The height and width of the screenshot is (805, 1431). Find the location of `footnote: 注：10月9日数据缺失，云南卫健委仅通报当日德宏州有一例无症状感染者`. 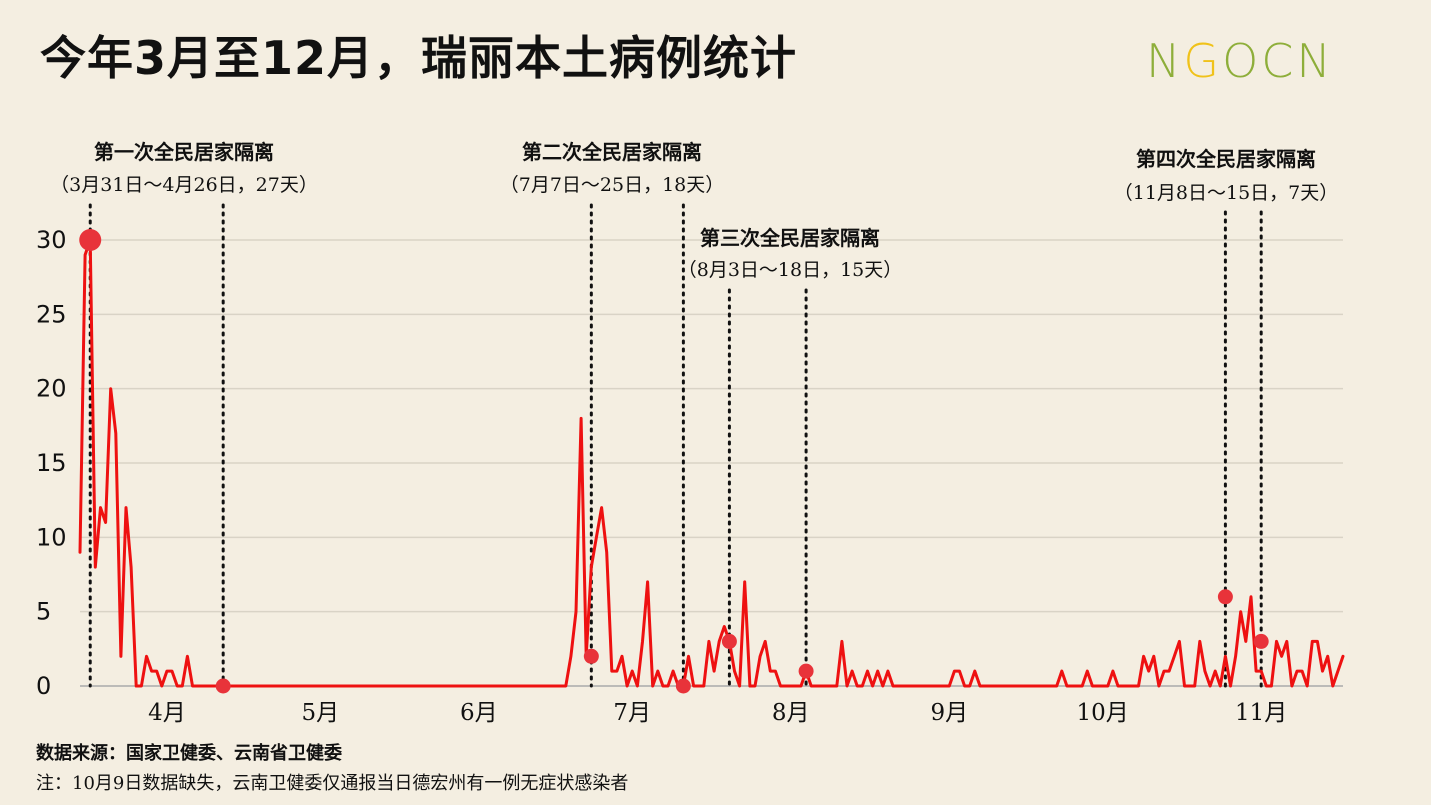

footnote: 注：10月9日数据缺失，云南卫健委仅通报当日德宏州有一例无症状感染者 is located at coordinates (332, 783).